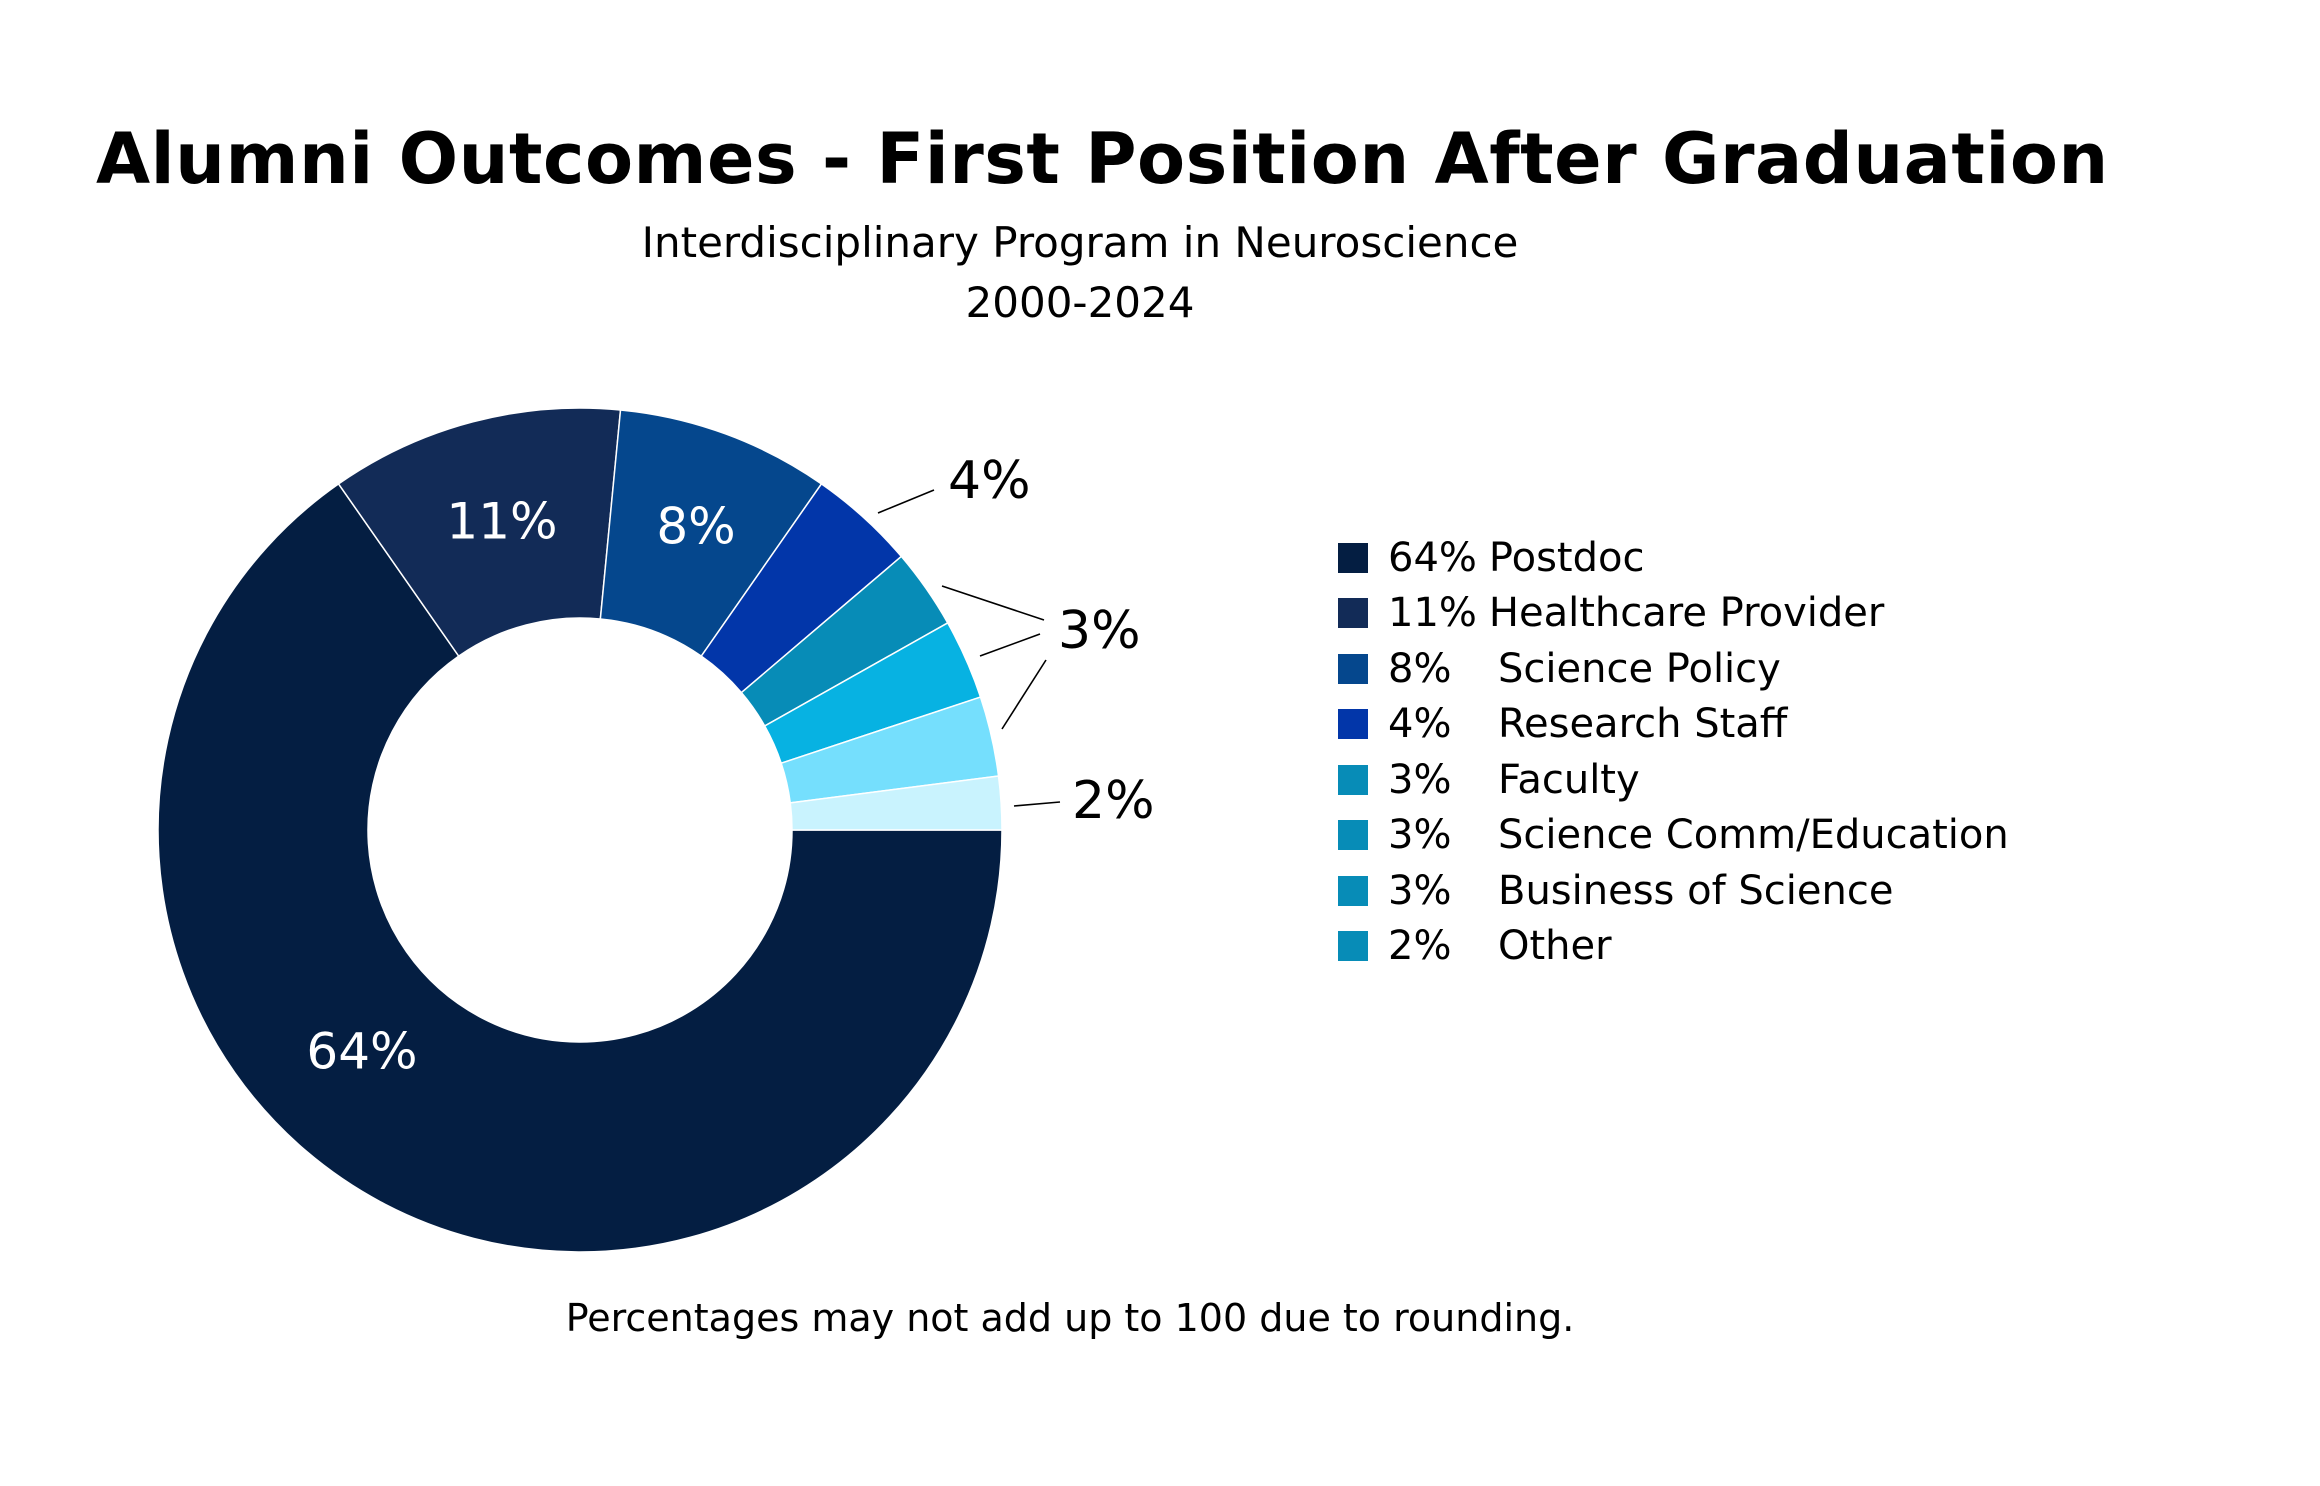 This screenshot has width=2320, height=1486. I want to click on slice-label-healthcare-provider: 11%, so click(501, 522).